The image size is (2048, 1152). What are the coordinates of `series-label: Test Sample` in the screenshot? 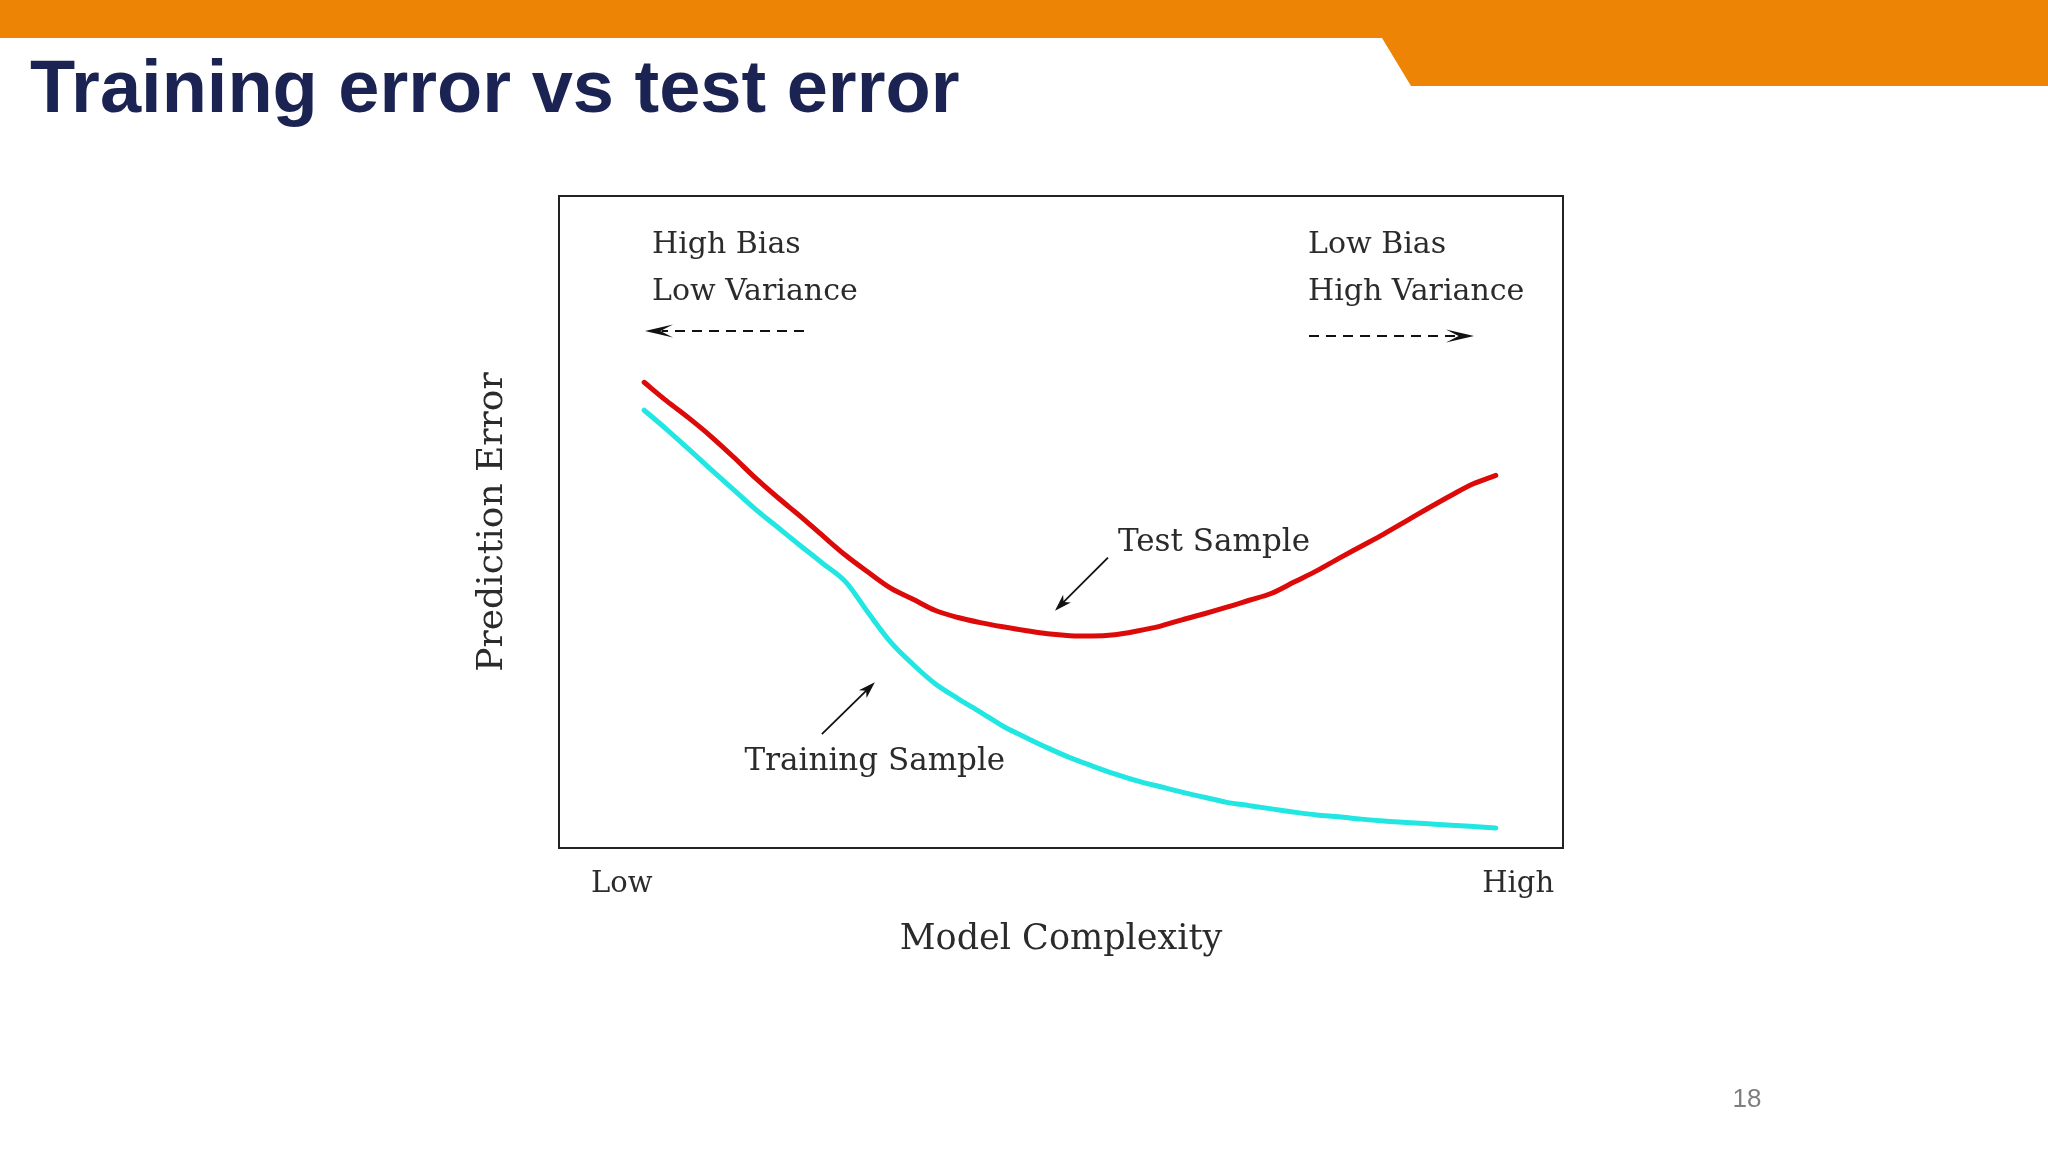 It's located at (1214, 539).